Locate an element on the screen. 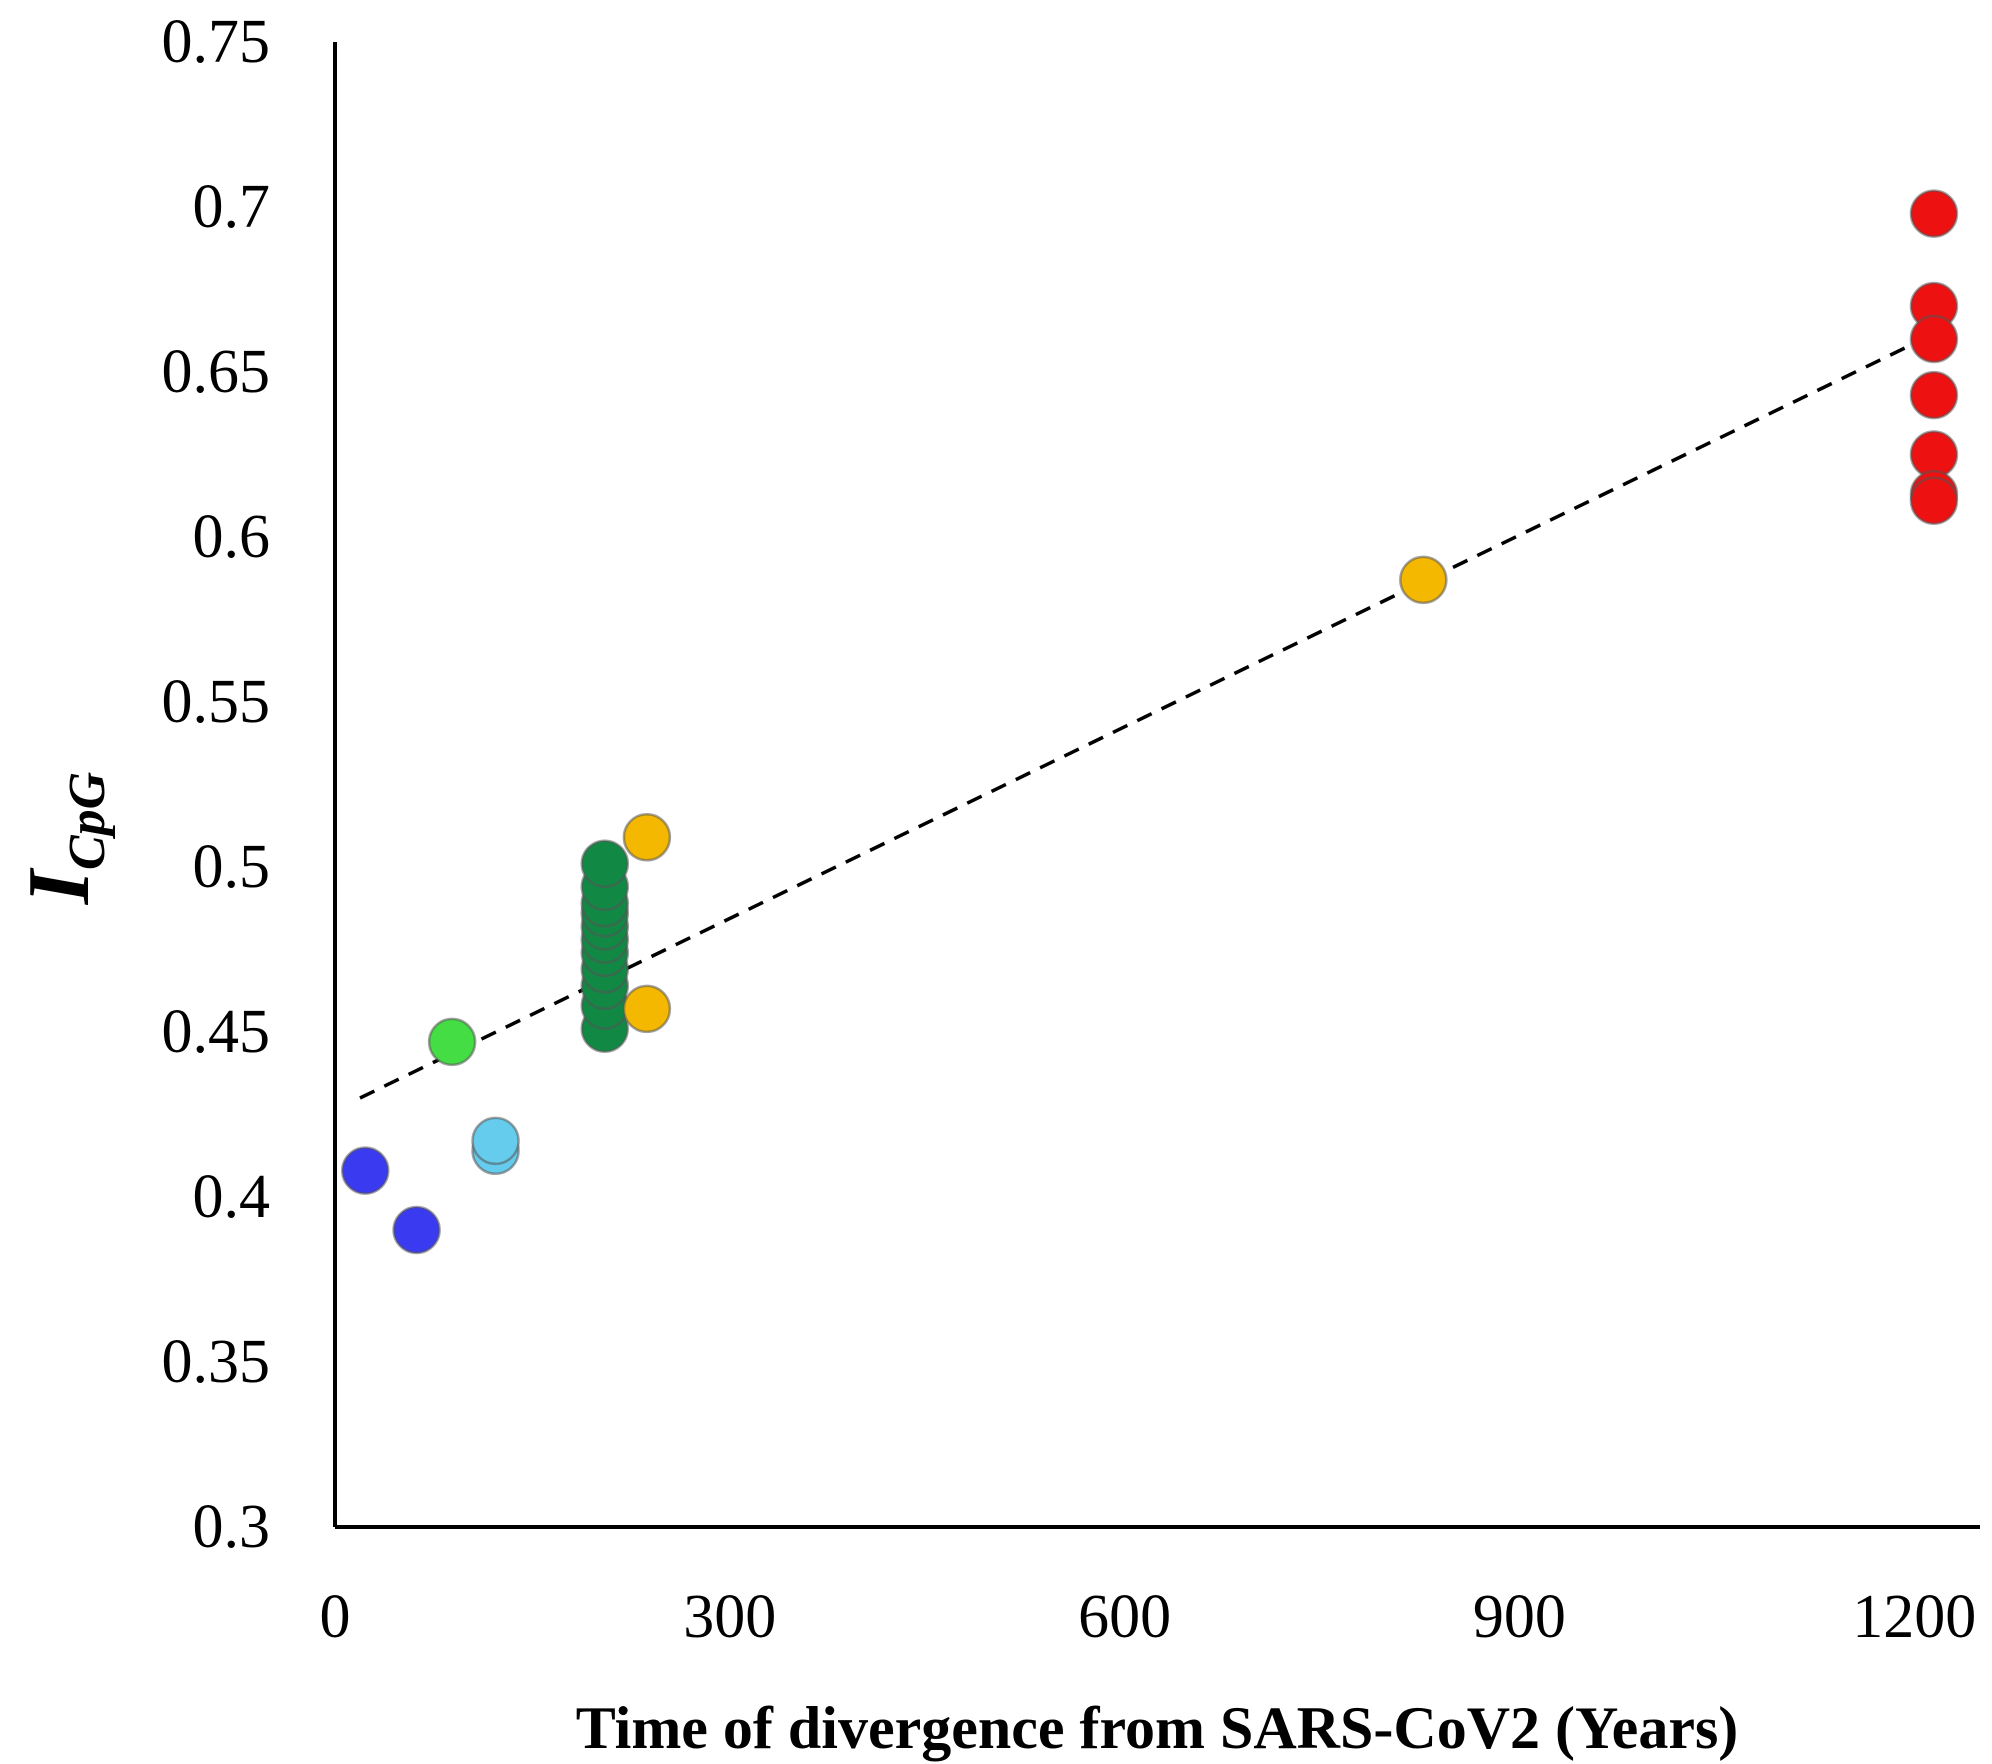 This screenshot has width=1992, height=1764. x-axis-ticks: 0 300 600 900 1200 is located at coordinates (1148, 1617).